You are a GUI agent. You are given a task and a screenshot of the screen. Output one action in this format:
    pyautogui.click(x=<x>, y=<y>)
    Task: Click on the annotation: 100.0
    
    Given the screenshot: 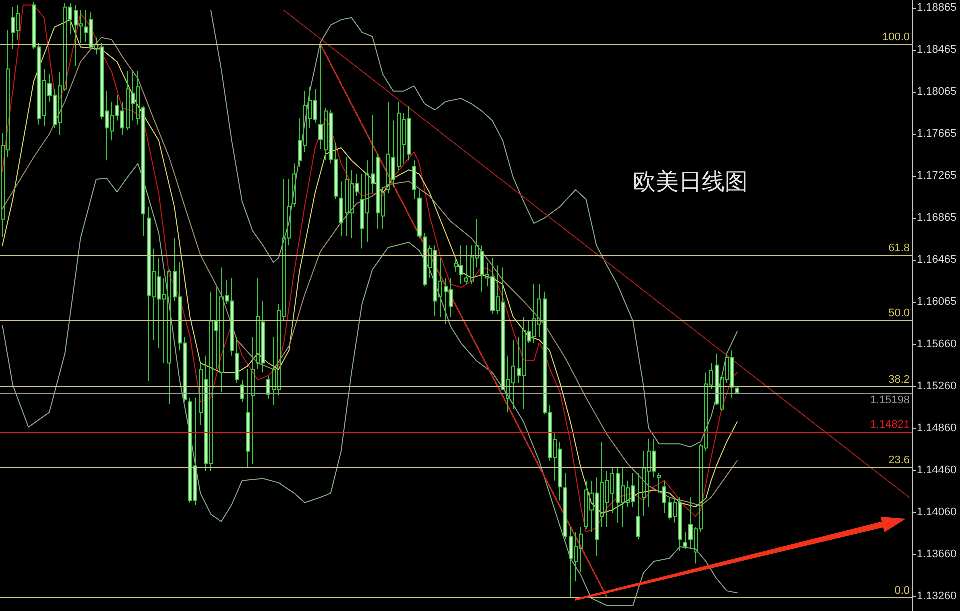 What is the action you would take?
    pyautogui.click(x=896, y=38)
    